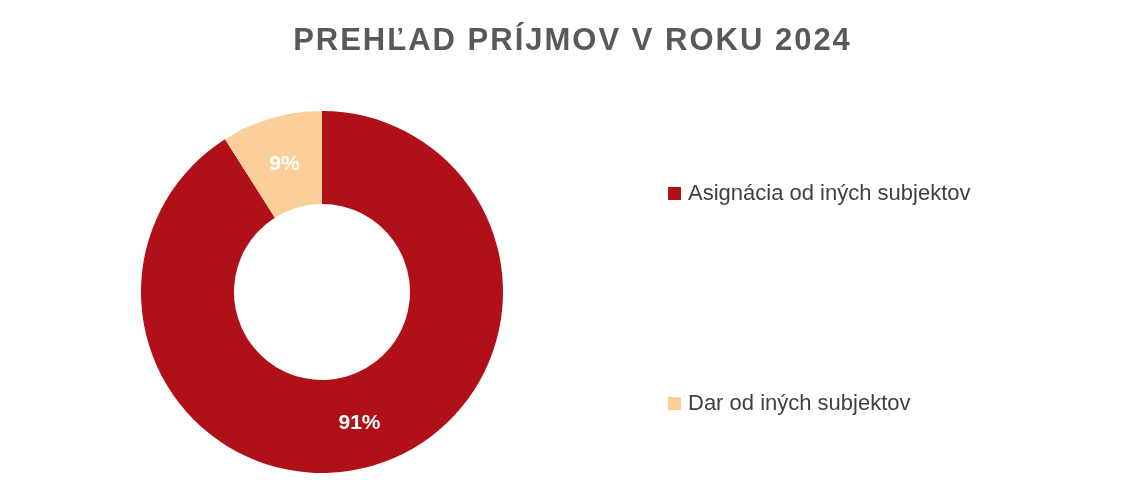  I want to click on chart-title: PREHĽAD PRÍJMOV V ROKU 2024, so click(572, 40).